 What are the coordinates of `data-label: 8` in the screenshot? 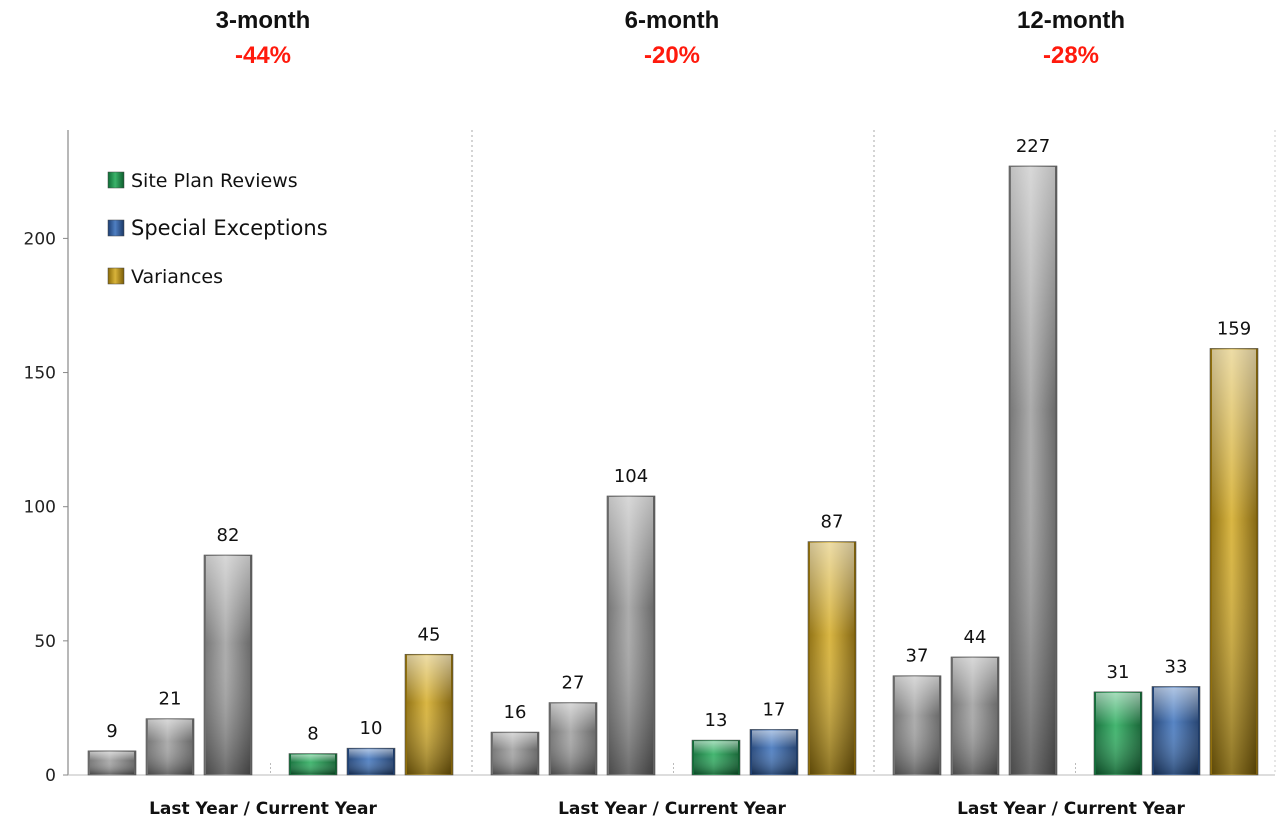 It's located at (312, 734).